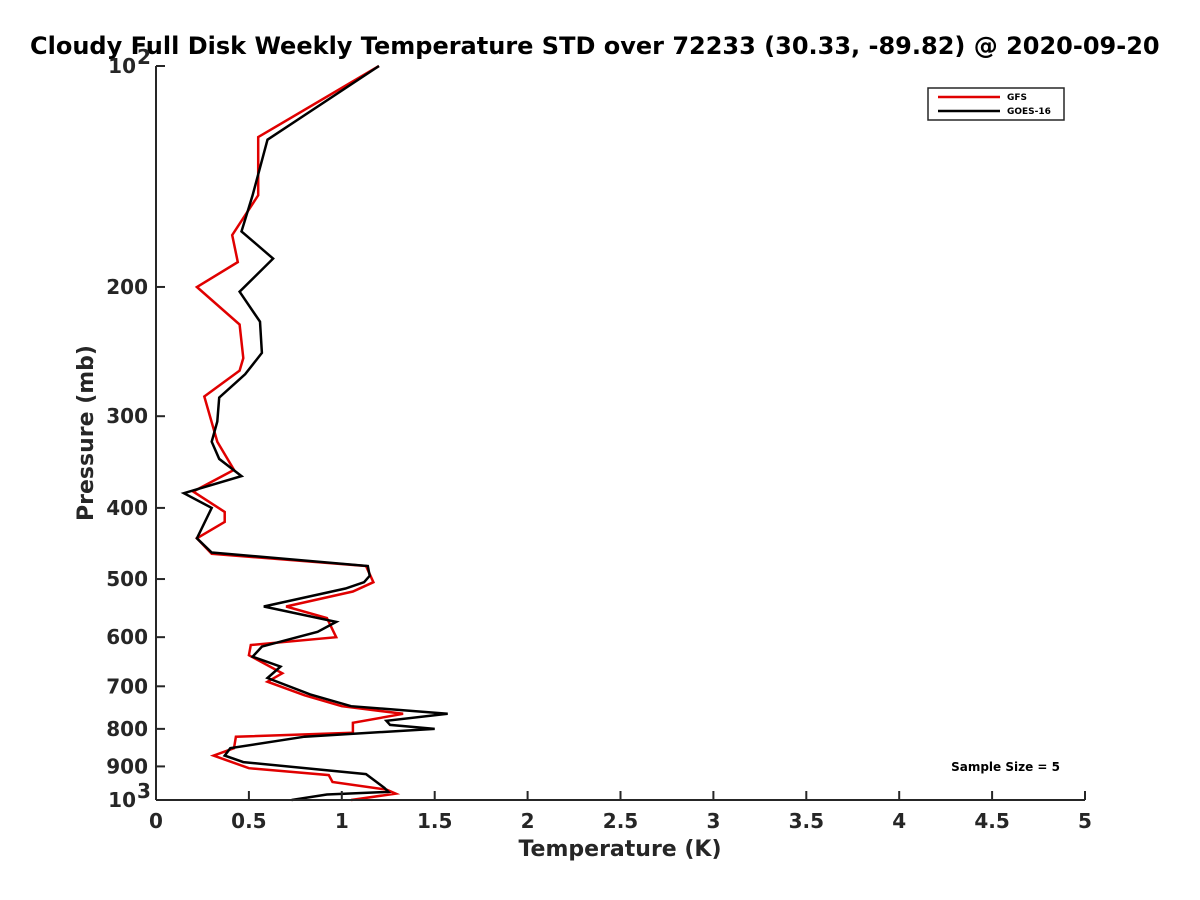 This screenshot has height=900, width=1200. Describe the element at coordinates (434, 821) in the screenshot. I see `x-tick-label: 1.5` at that location.